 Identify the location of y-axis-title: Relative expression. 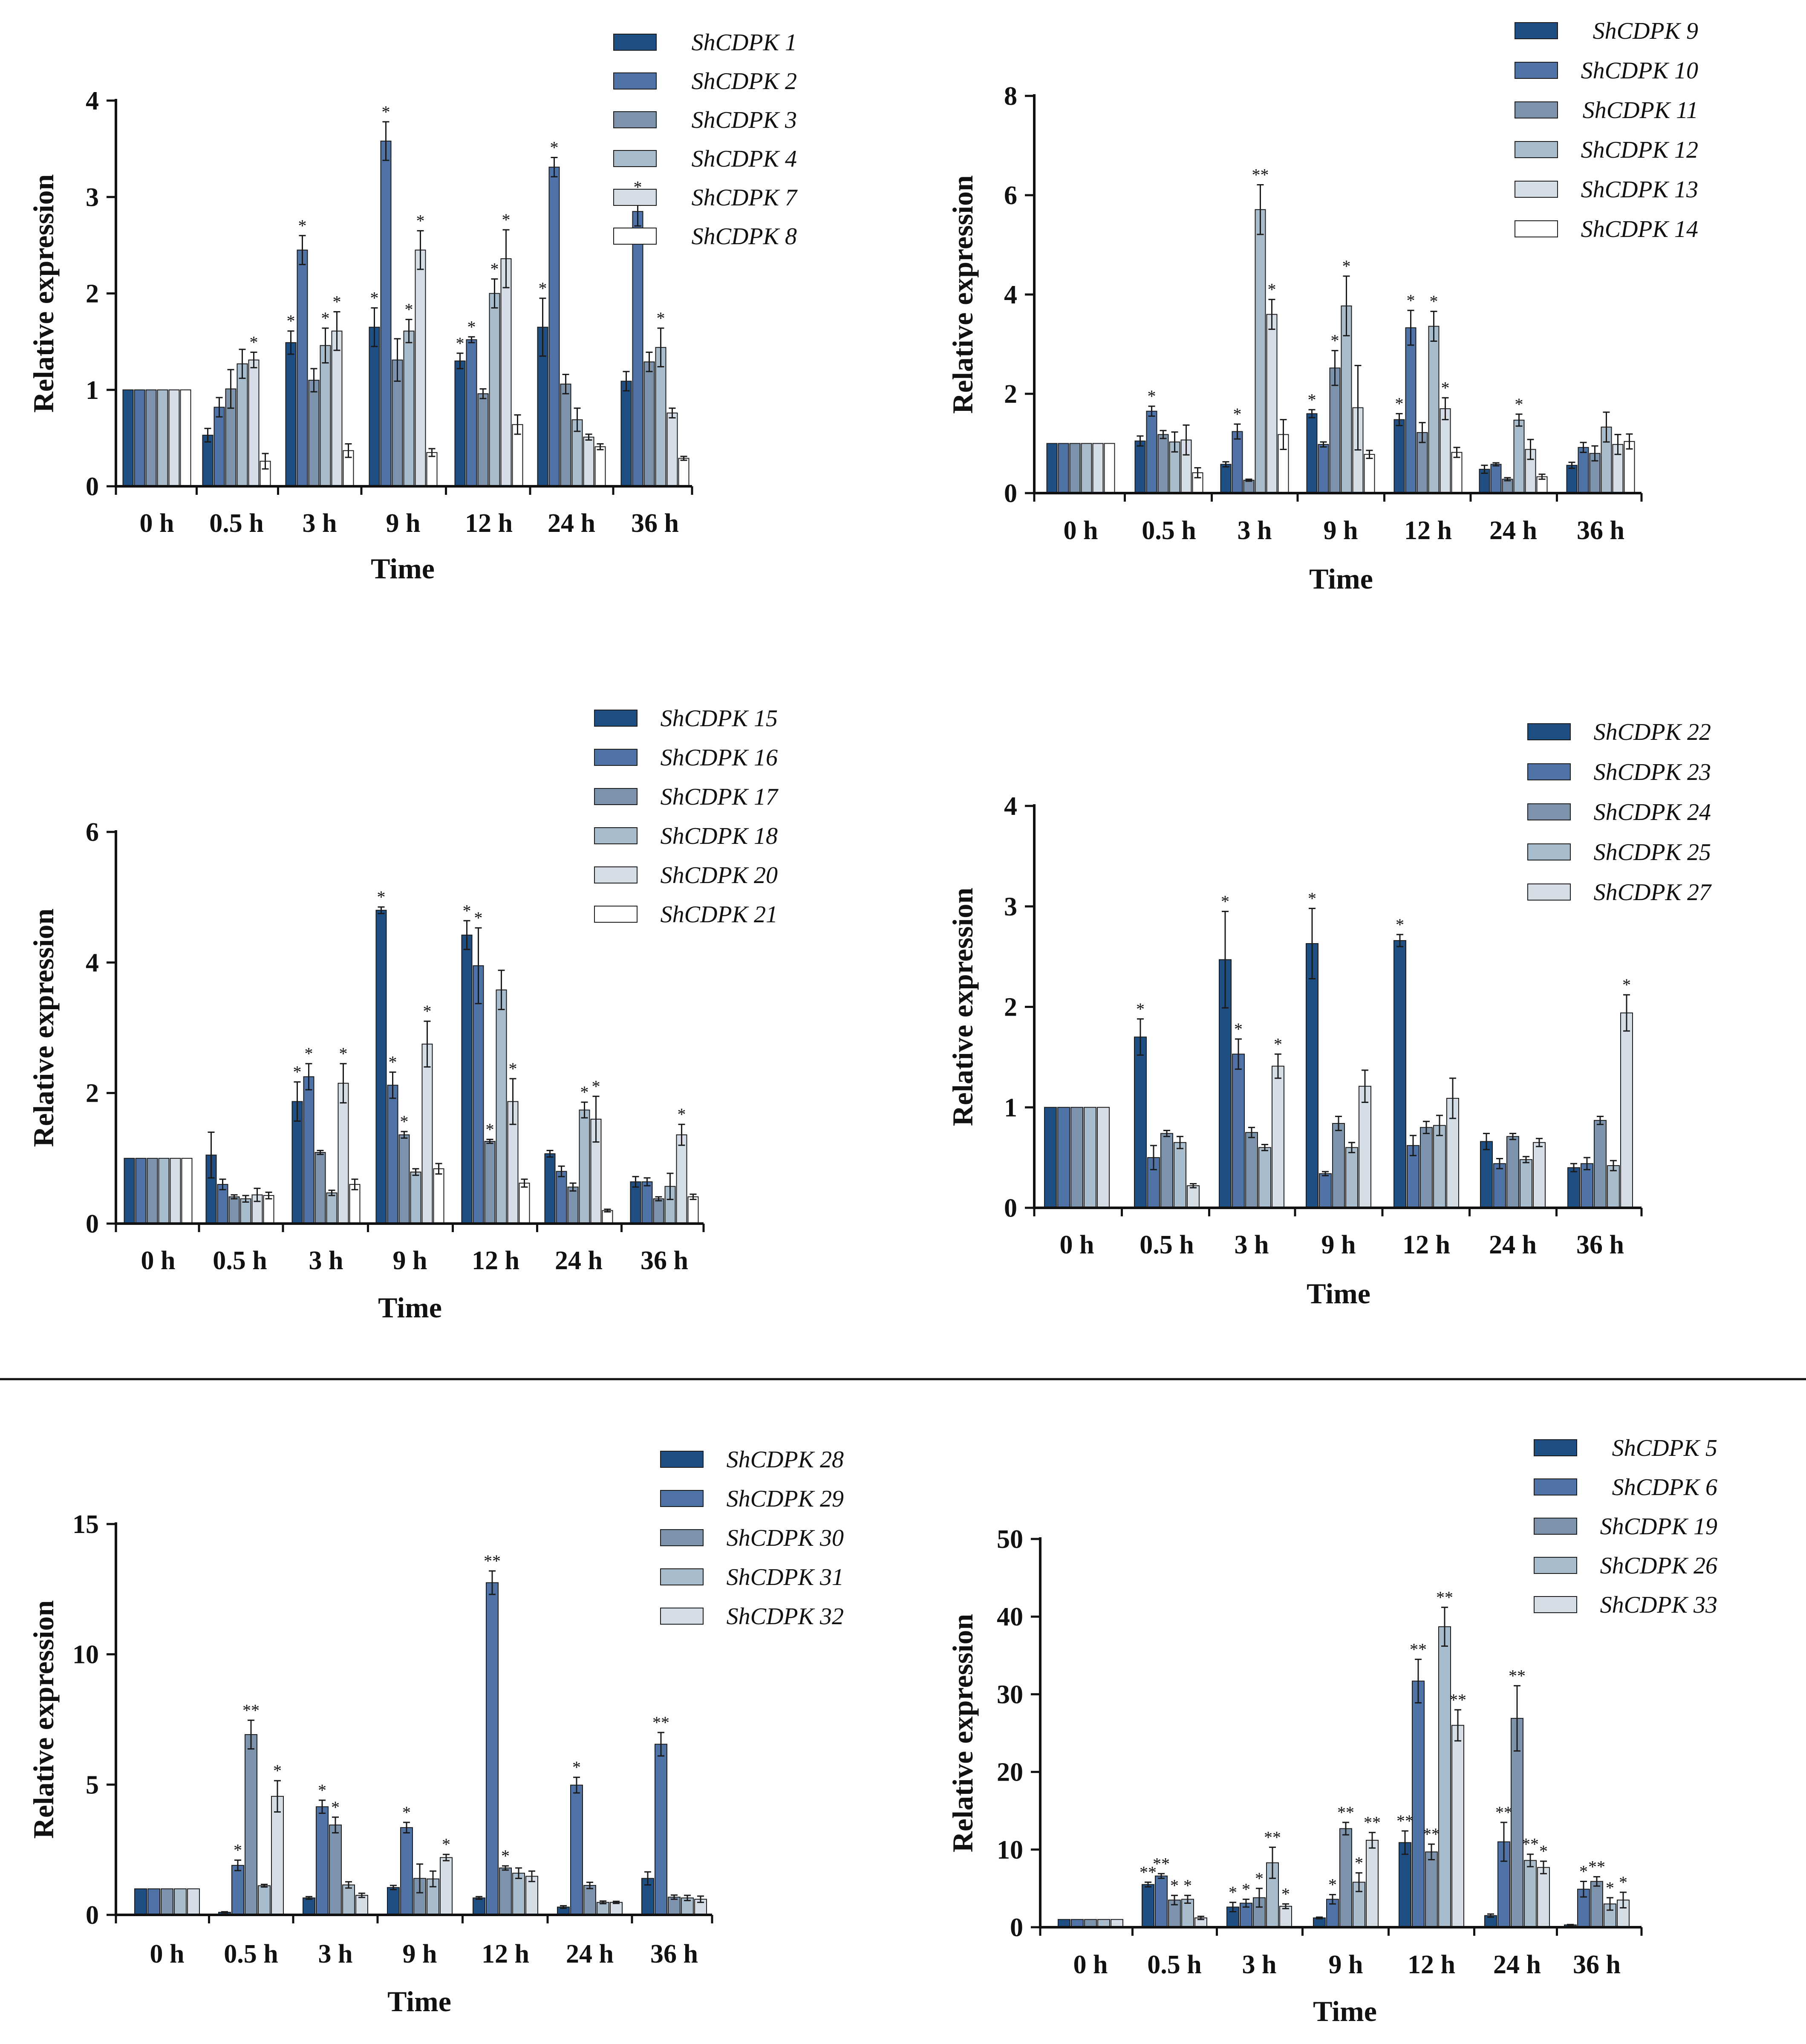
(43, 1719).